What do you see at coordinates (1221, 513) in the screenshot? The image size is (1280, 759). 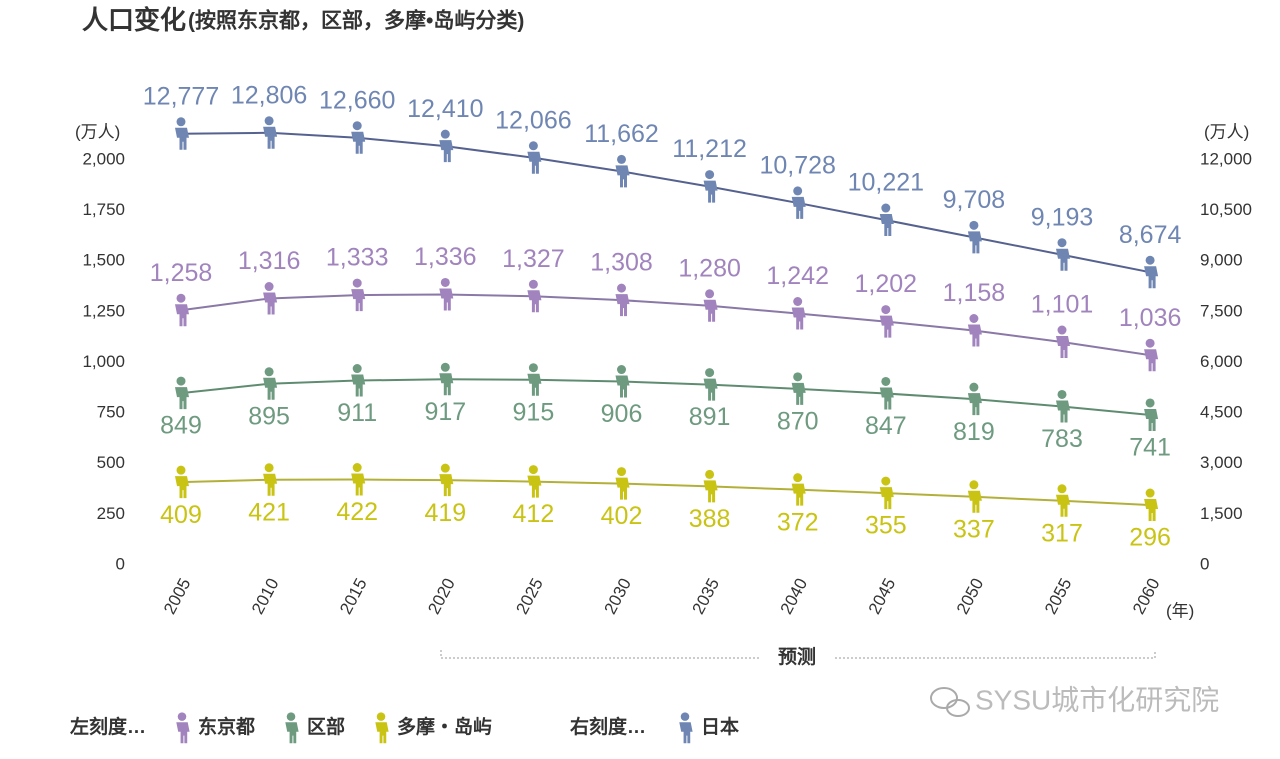 I see `y2-tick-label: 1,500` at bounding box center [1221, 513].